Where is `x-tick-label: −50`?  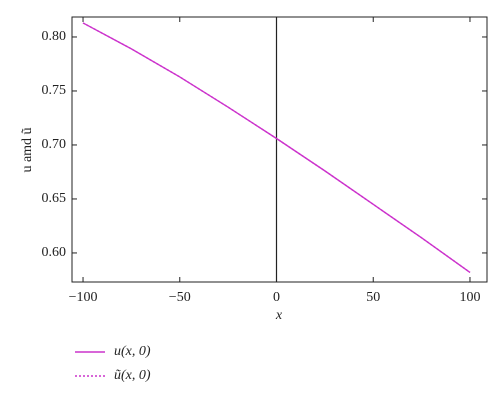
x-tick-label: −50 is located at coordinates (180, 297).